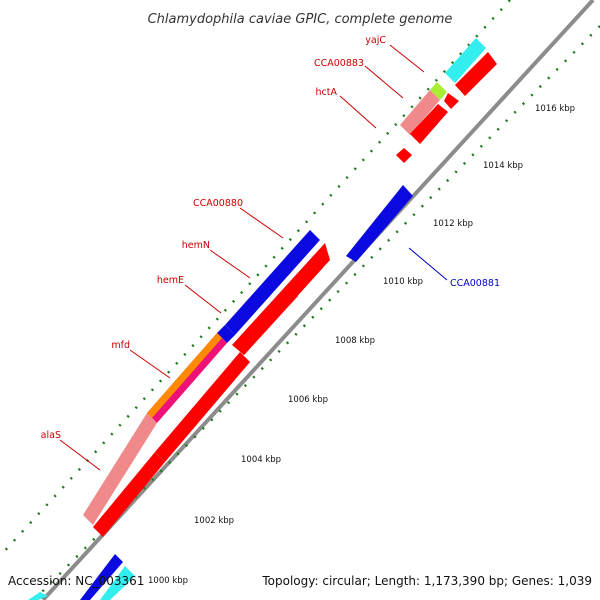 The height and width of the screenshot is (600, 600). Describe the element at coordinates (76, 581) in the screenshot. I see `accession-text: Accession: NC_003361` at that location.